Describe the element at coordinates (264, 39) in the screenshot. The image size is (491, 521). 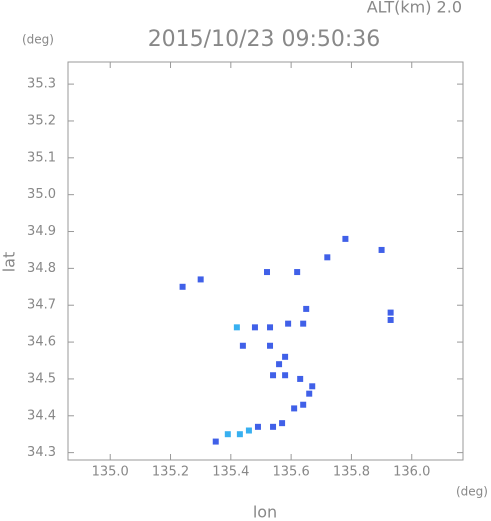
I see `chart-title: 2015/10/23 09:50:36` at that location.